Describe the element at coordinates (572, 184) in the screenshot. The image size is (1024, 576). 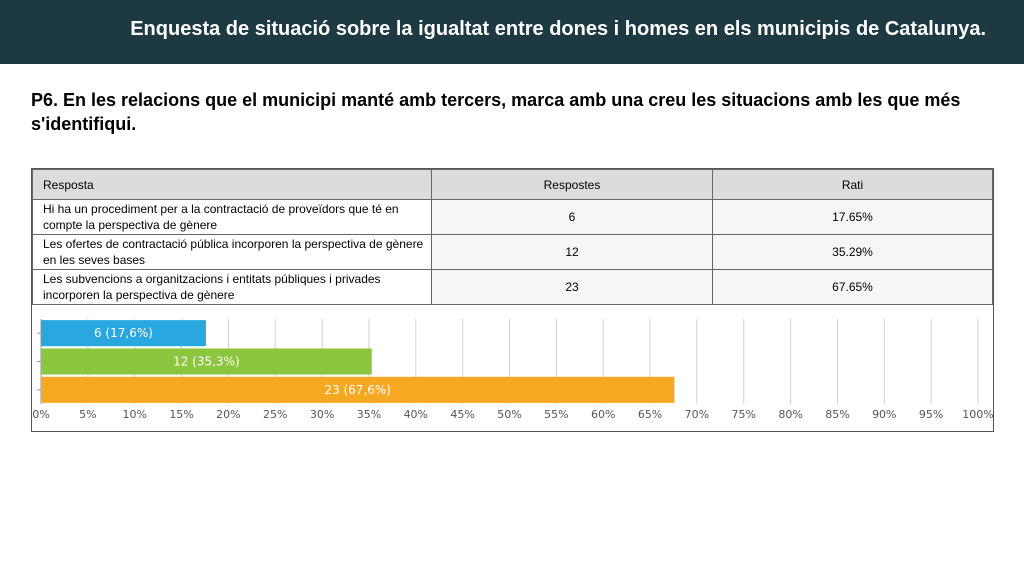
I see `col-header-count: Respostes` at that location.